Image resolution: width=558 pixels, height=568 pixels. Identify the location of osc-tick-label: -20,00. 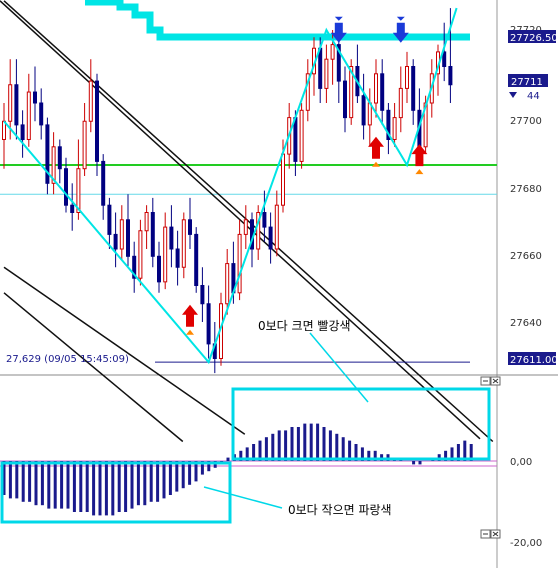
(526, 543).